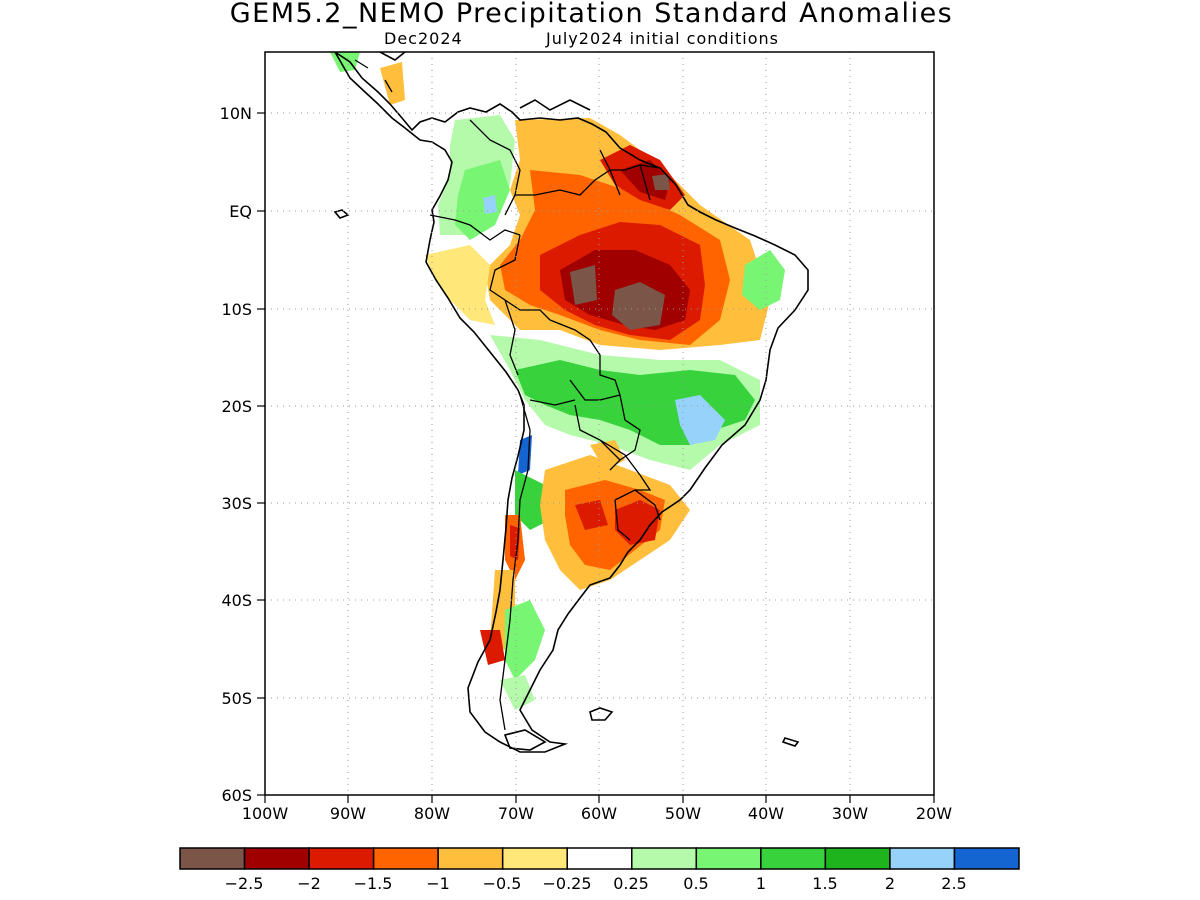 Image resolution: width=1200 pixels, height=900 pixels. I want to click on forecast-month: Dec2024, so click(423, 38).